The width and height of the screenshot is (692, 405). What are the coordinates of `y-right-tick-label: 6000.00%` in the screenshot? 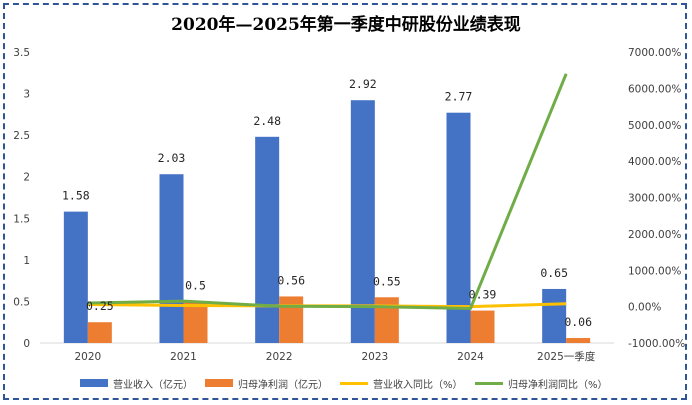 It's located at (654, 89).